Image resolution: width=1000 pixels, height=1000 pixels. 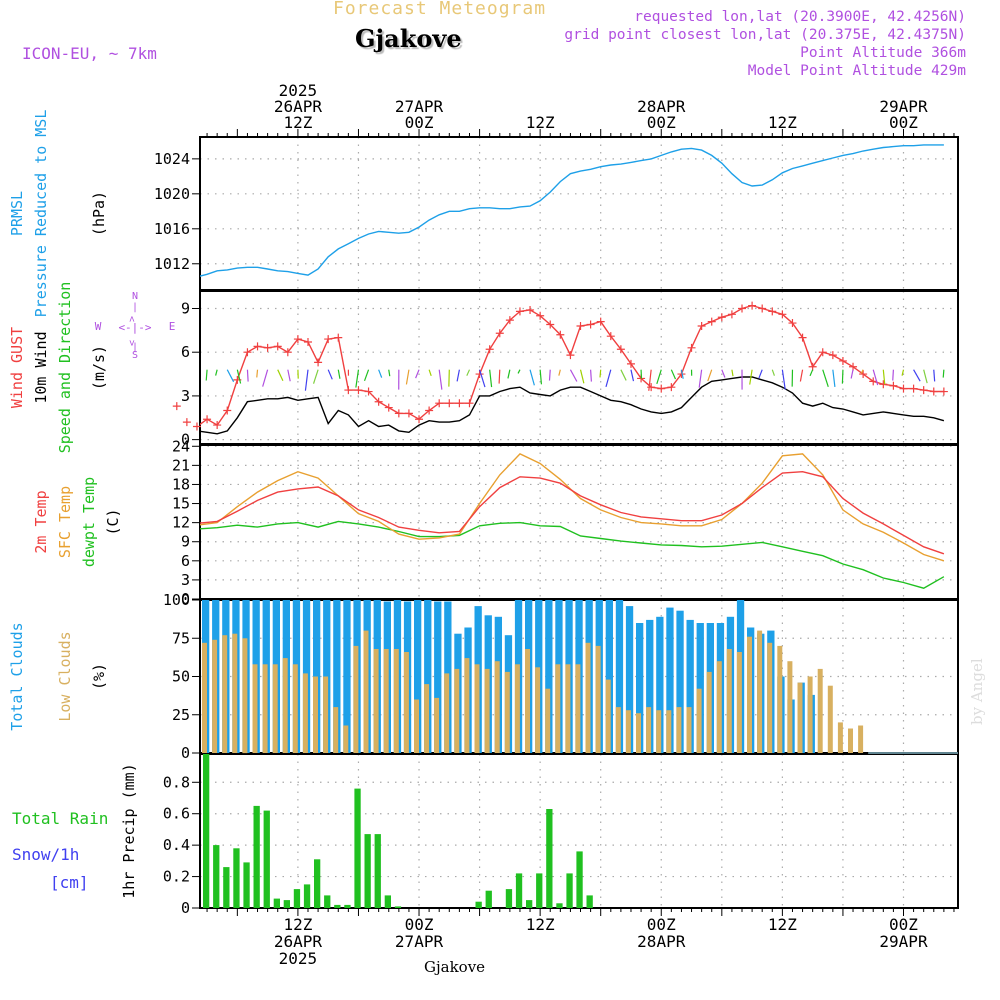 I want to click on y-tick-label: 9, so click(x=185, y=308).